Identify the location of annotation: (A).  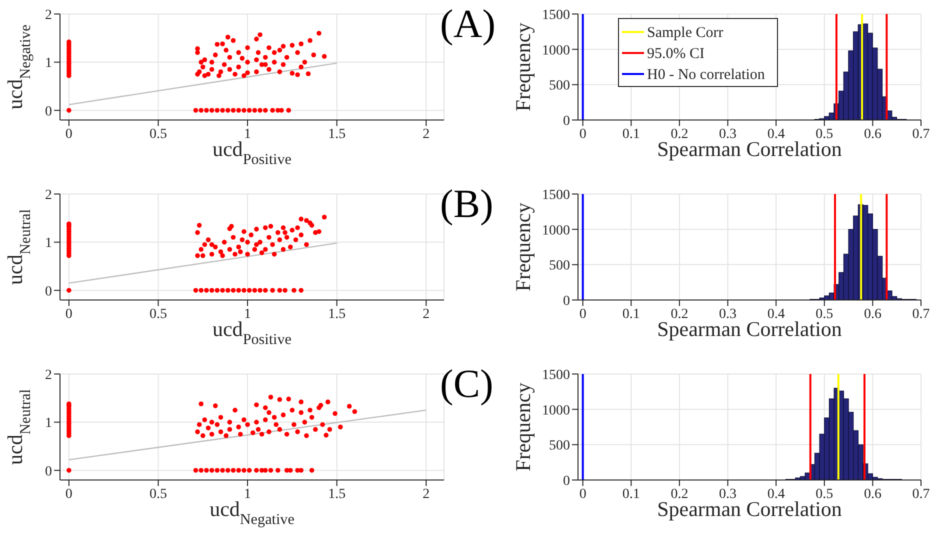
(468, 23).